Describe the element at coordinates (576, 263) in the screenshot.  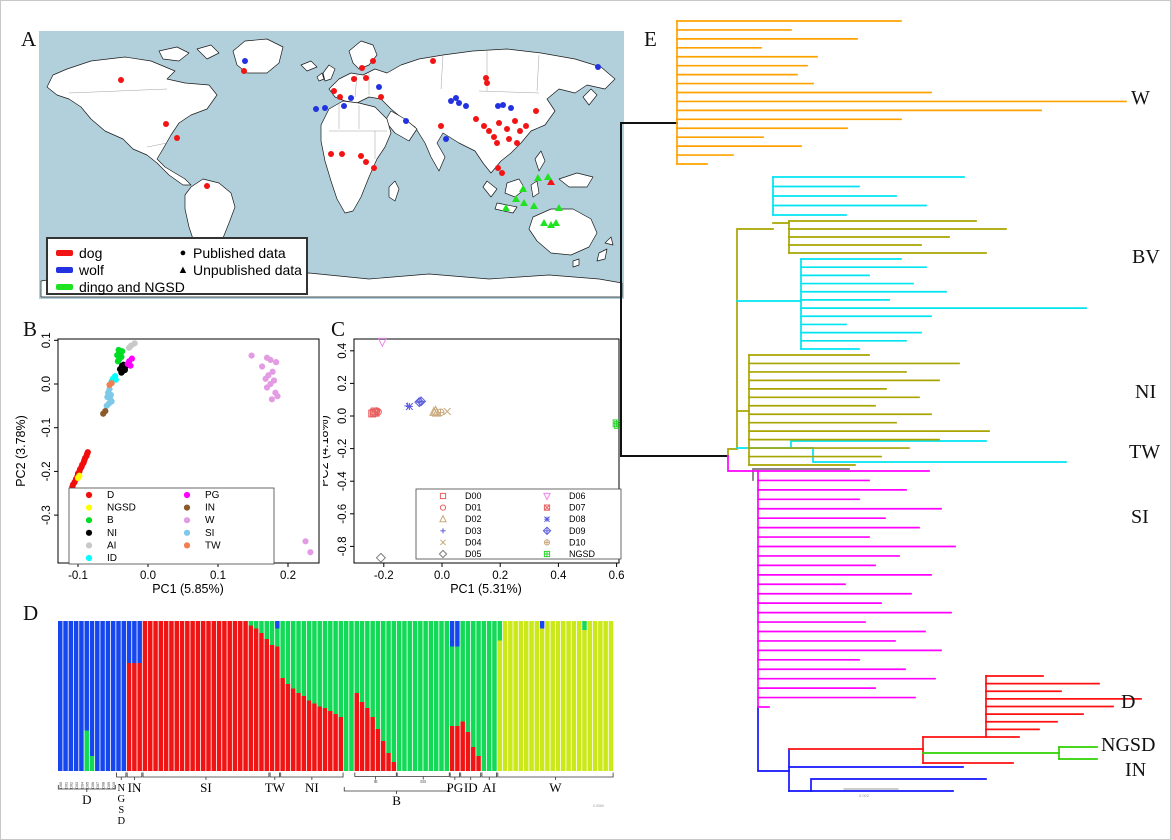
I see `tasmania` at that location.